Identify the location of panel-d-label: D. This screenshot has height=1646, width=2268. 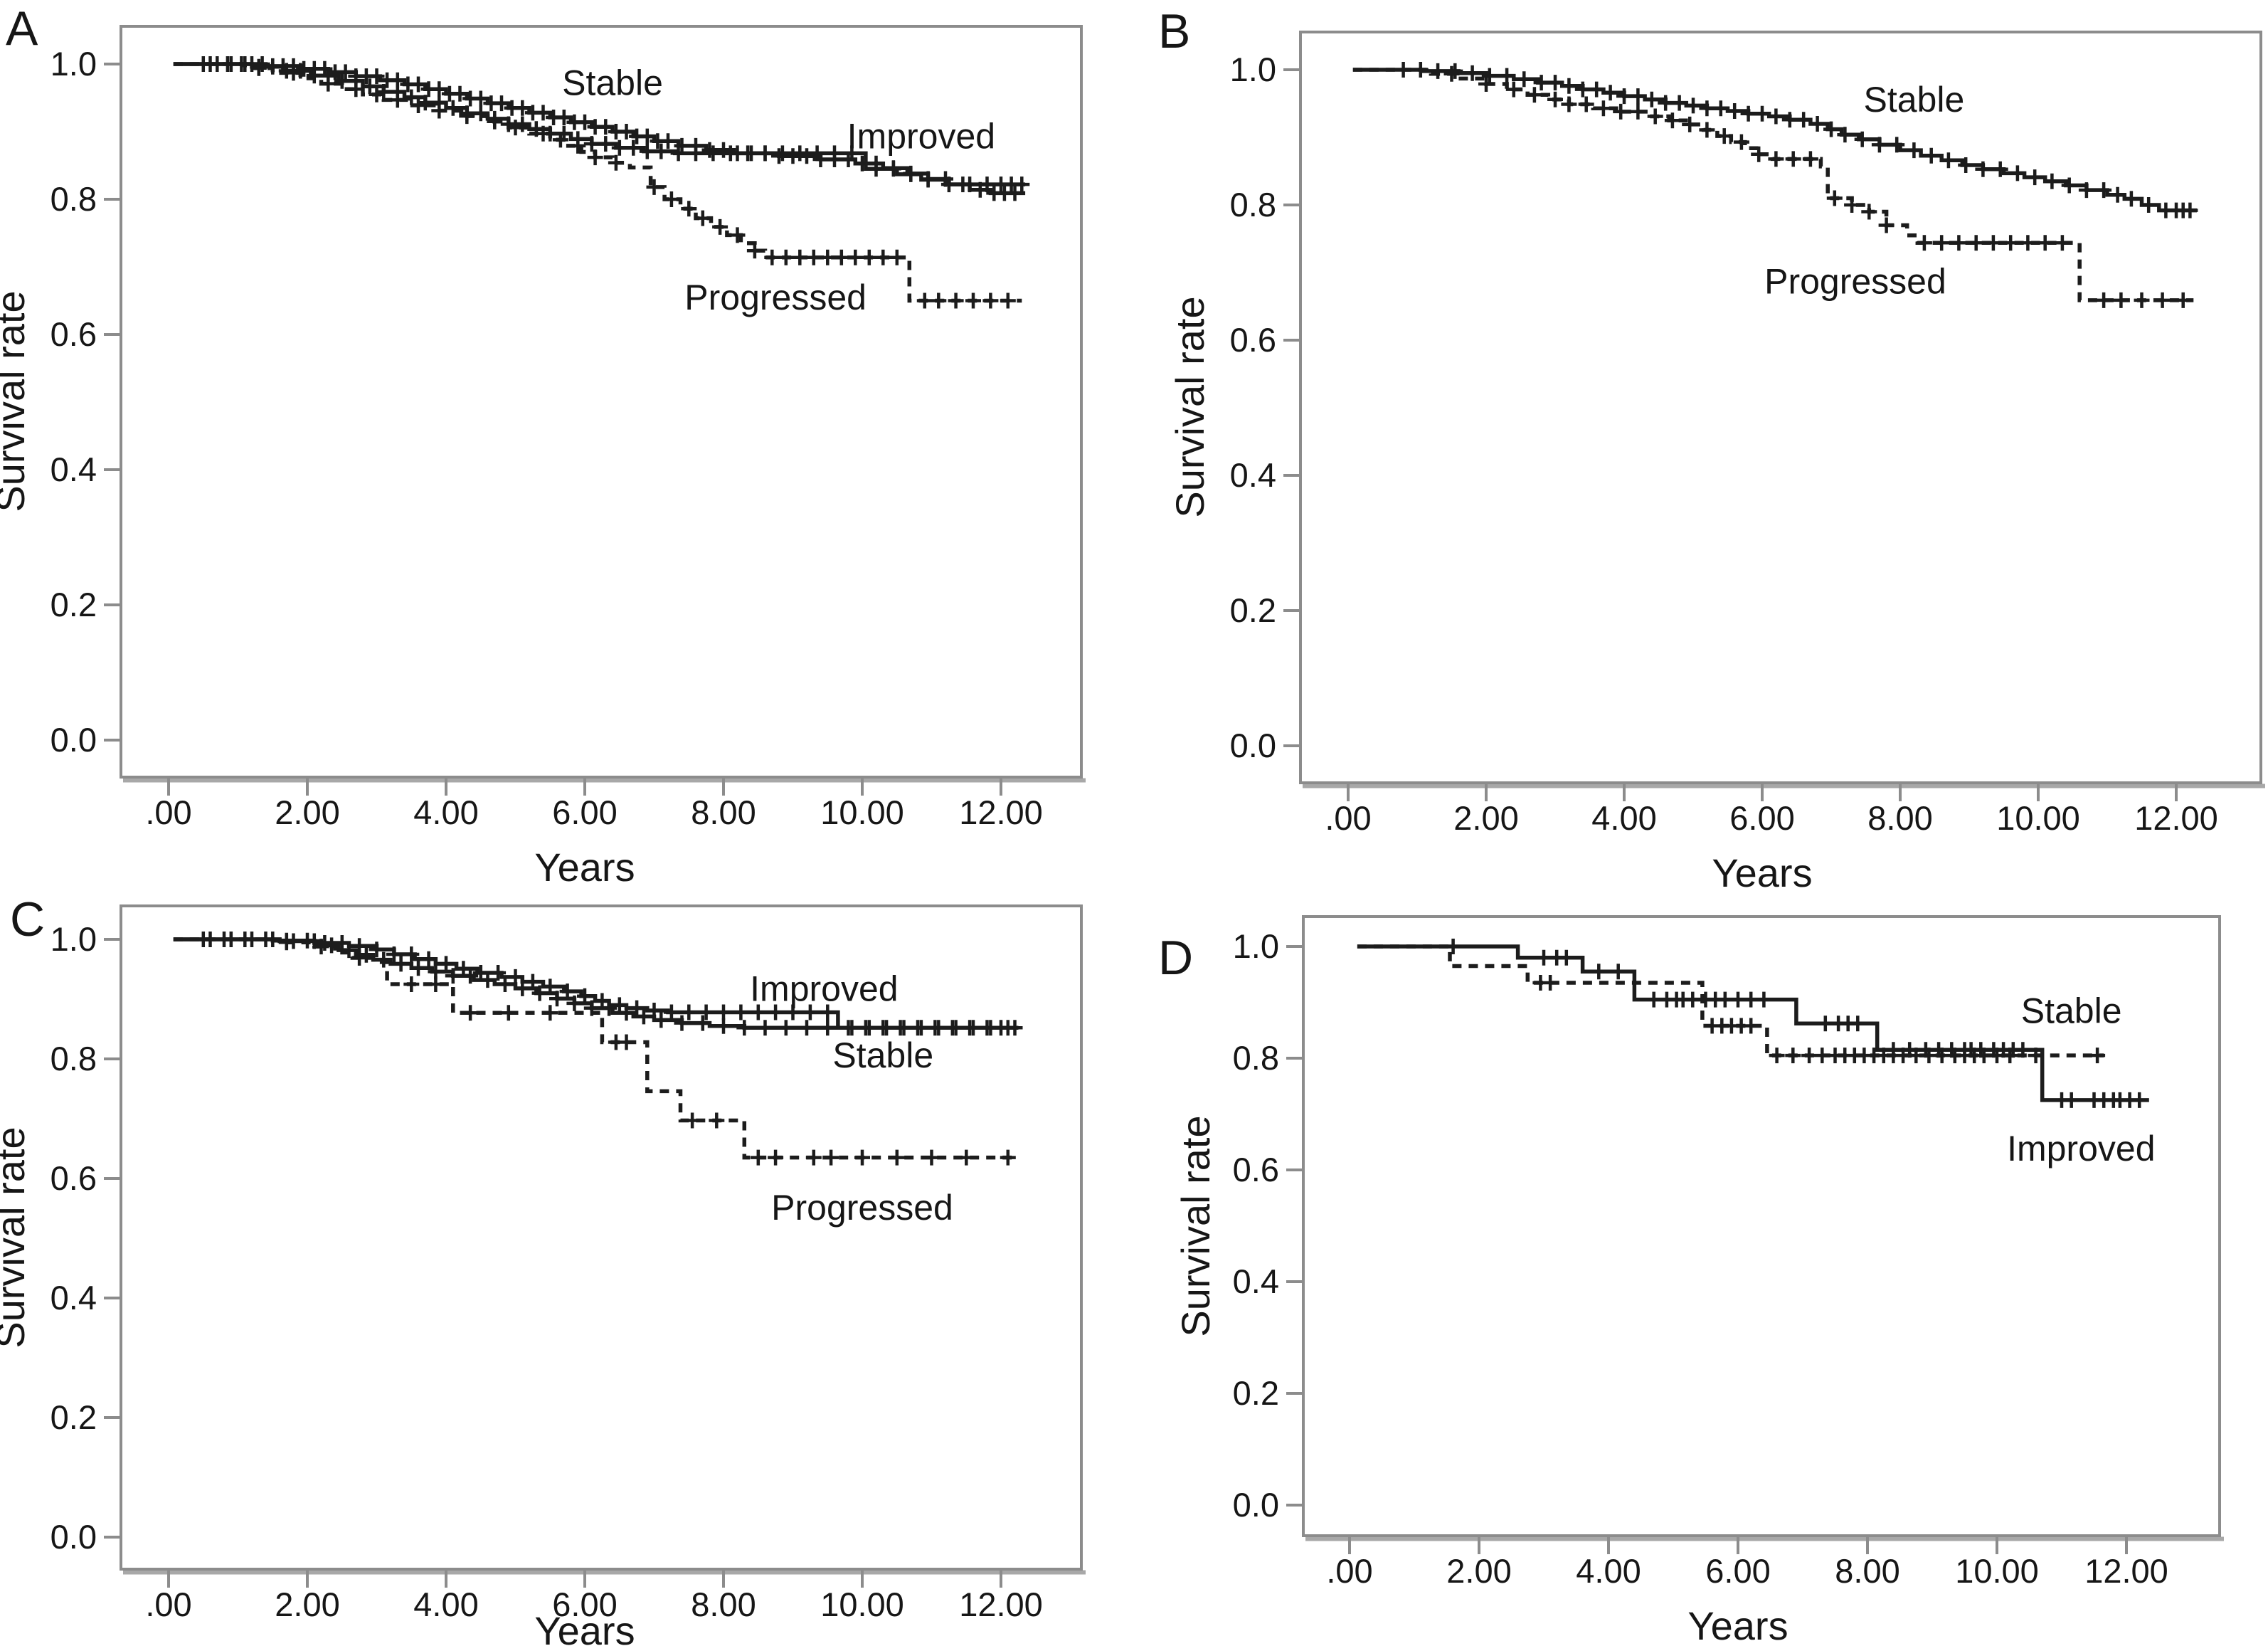
(1176, 958).